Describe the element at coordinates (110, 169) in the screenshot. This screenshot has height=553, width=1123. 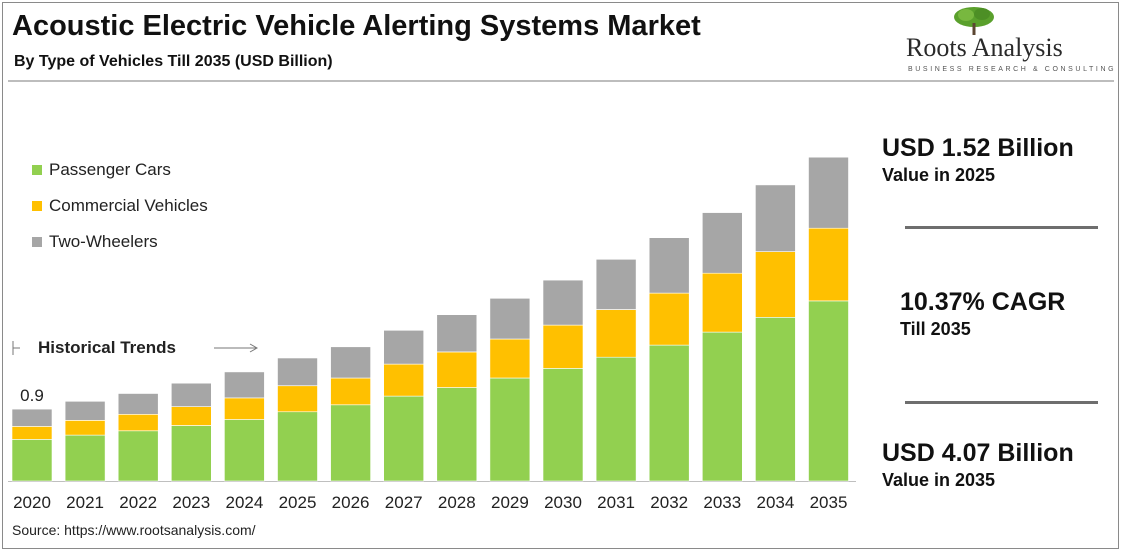
I see `legend-label: Passenger Cars` at that location.